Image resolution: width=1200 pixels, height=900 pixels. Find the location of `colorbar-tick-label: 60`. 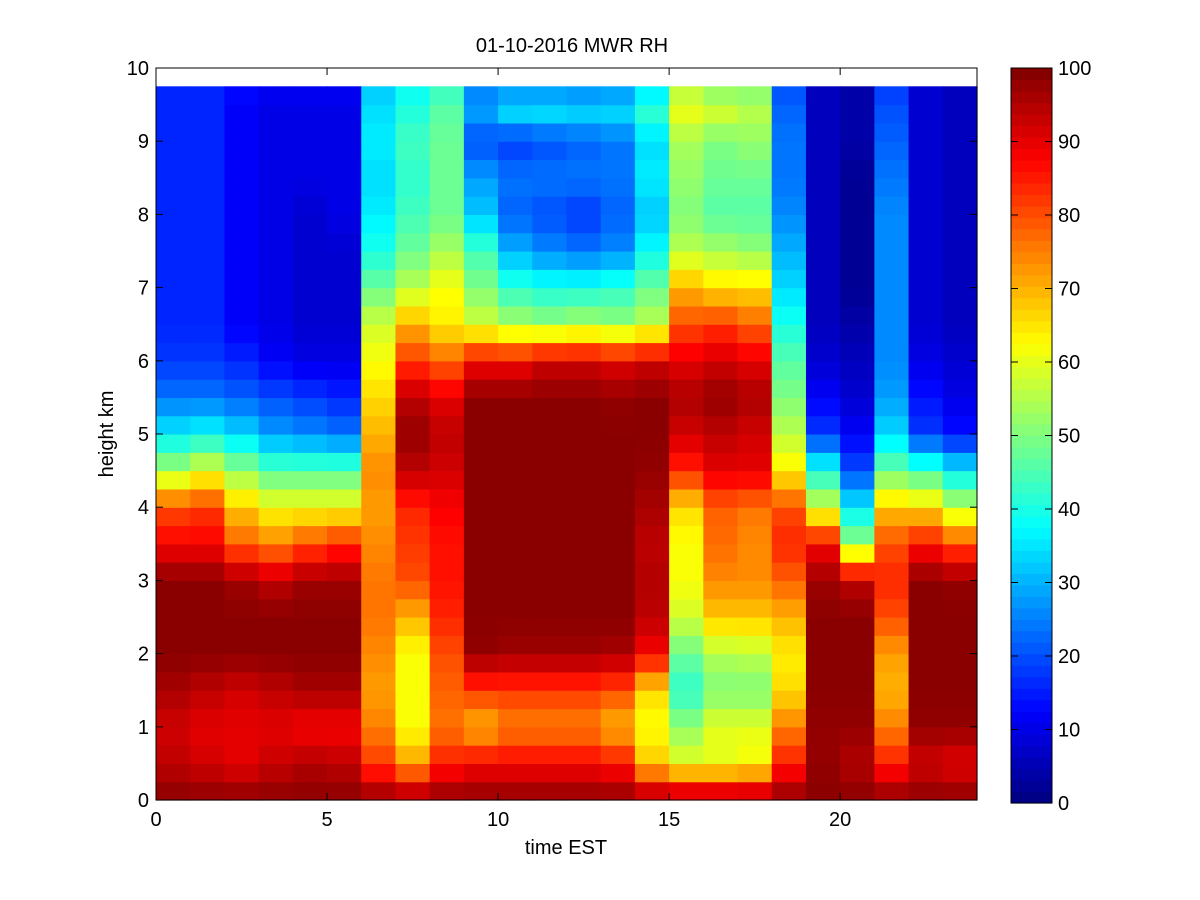

colorbar-tick-label: 60 is located at coordinates (1069, 363).